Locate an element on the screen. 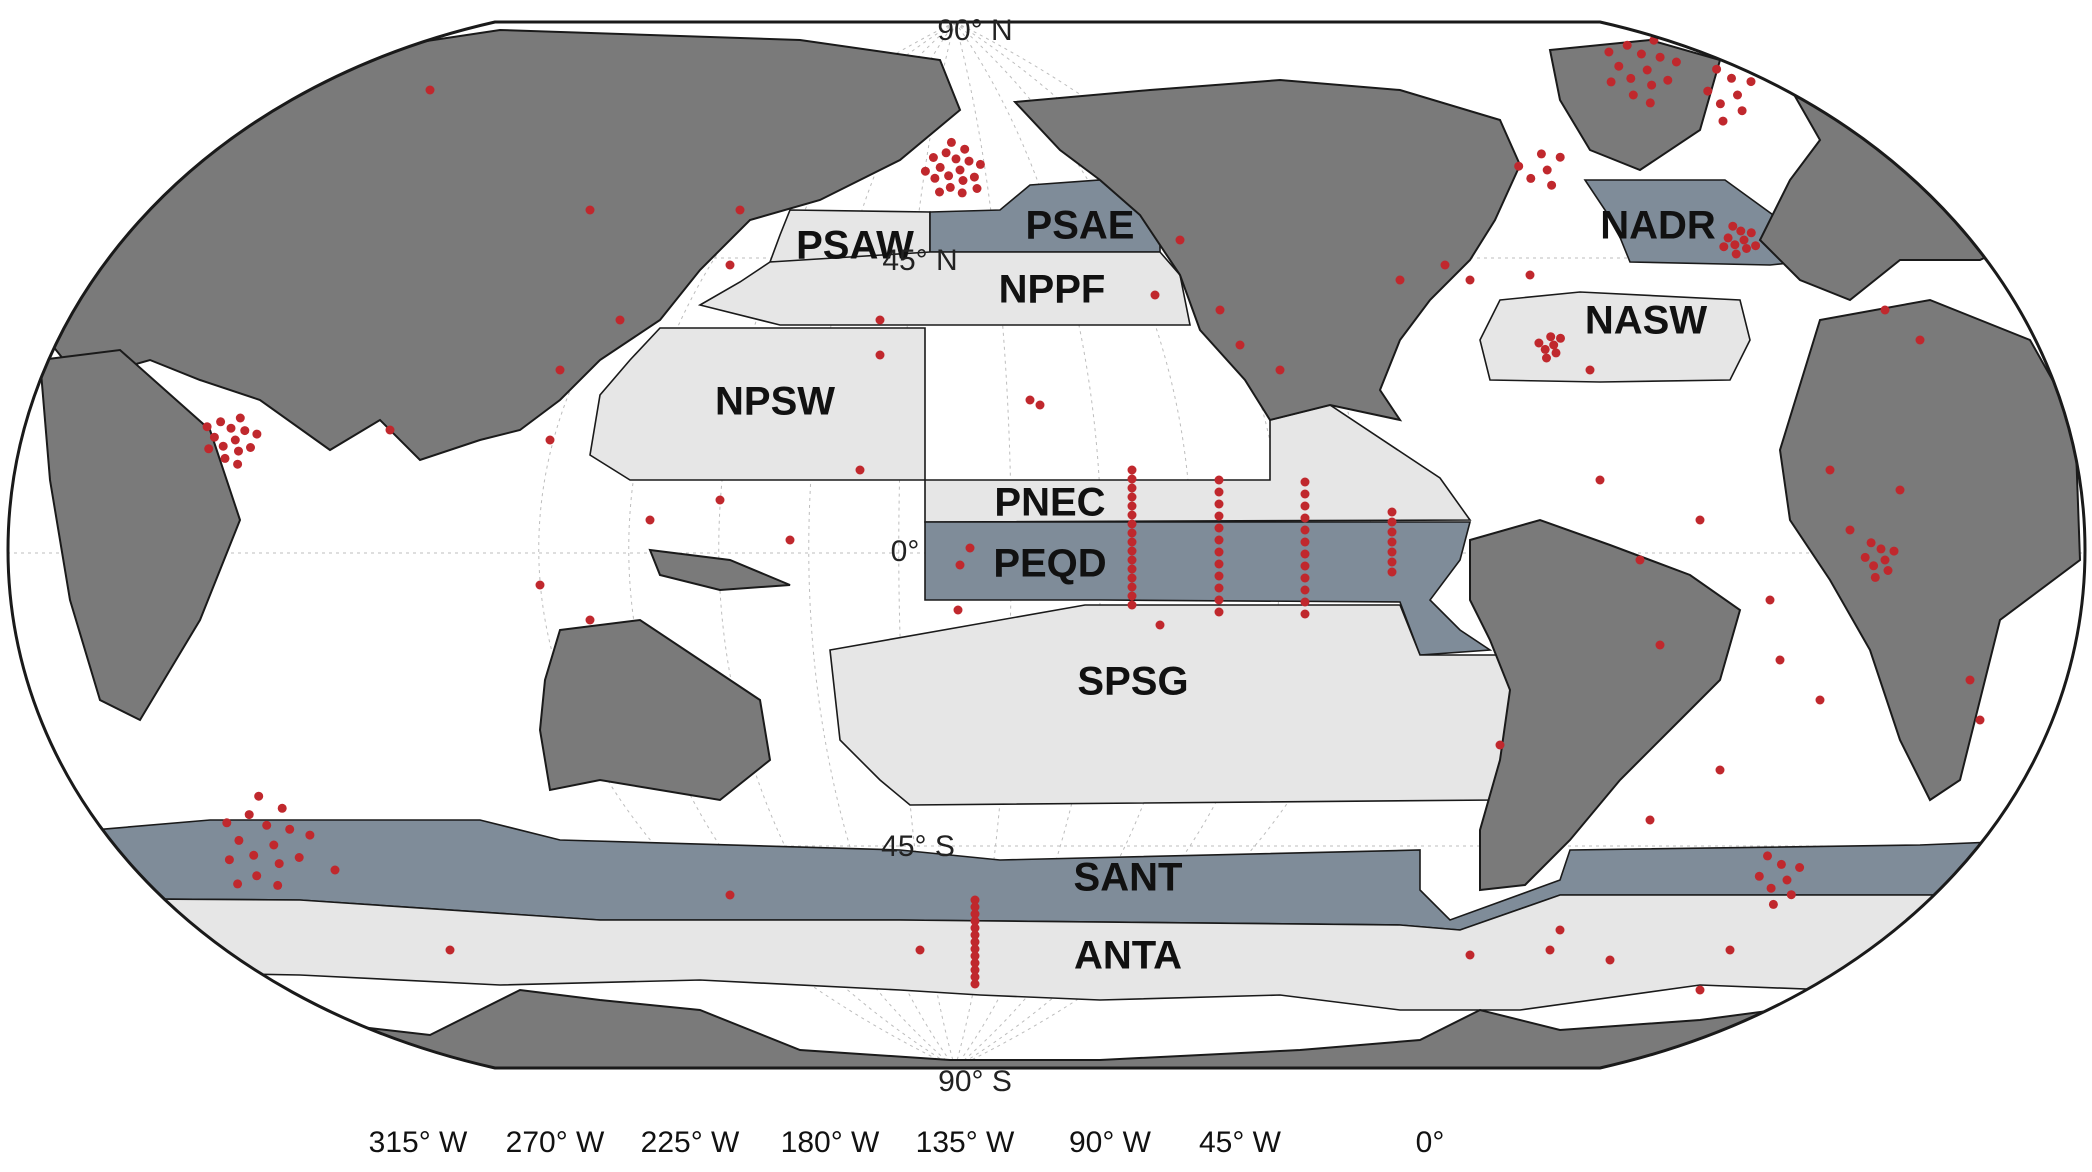 The width and height of the screenshot is (2092, 1172). lat-label-45s: 45° S is located at coordinates (918, 846).